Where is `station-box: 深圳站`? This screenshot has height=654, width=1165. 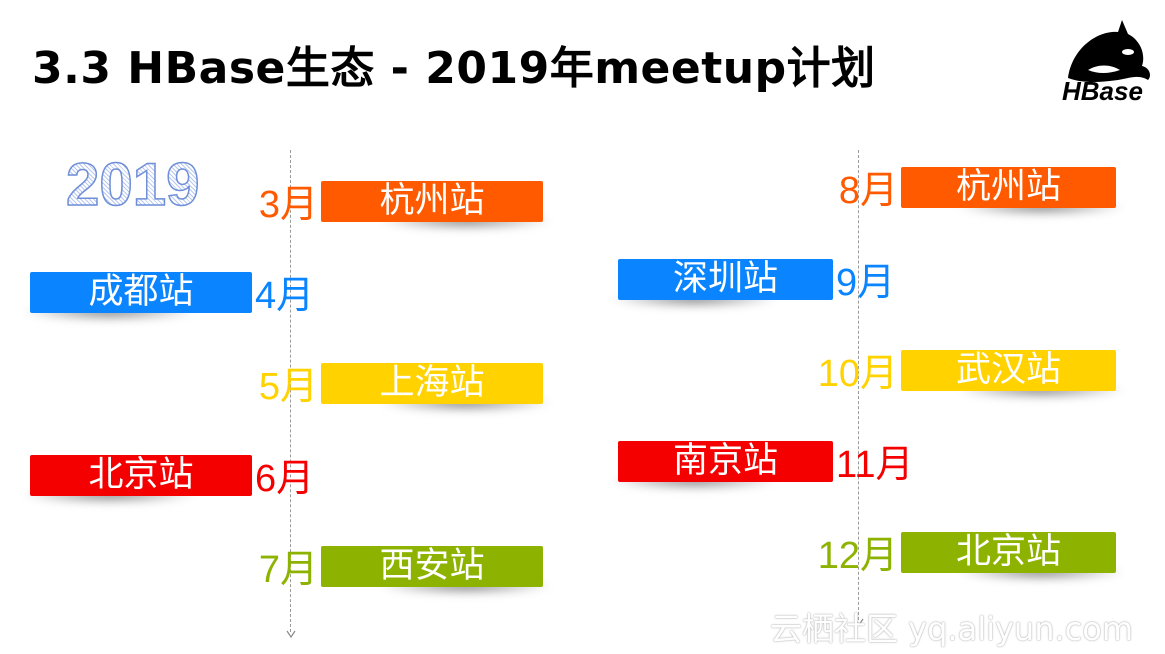
station-box: 深圳站 is located at coordinates (725, 279).